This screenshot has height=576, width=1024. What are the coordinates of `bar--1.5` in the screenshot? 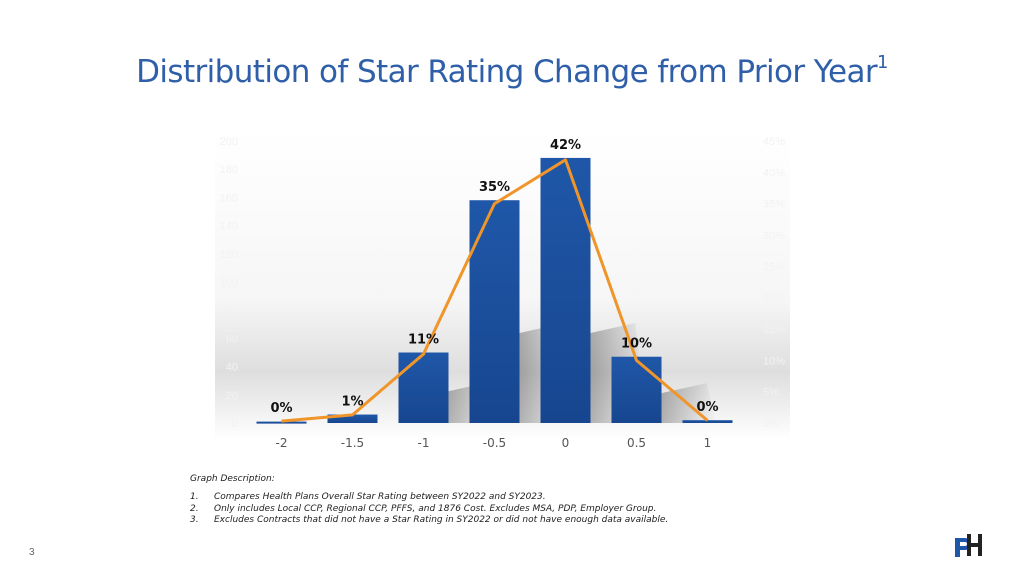 It's located at (352, 418).